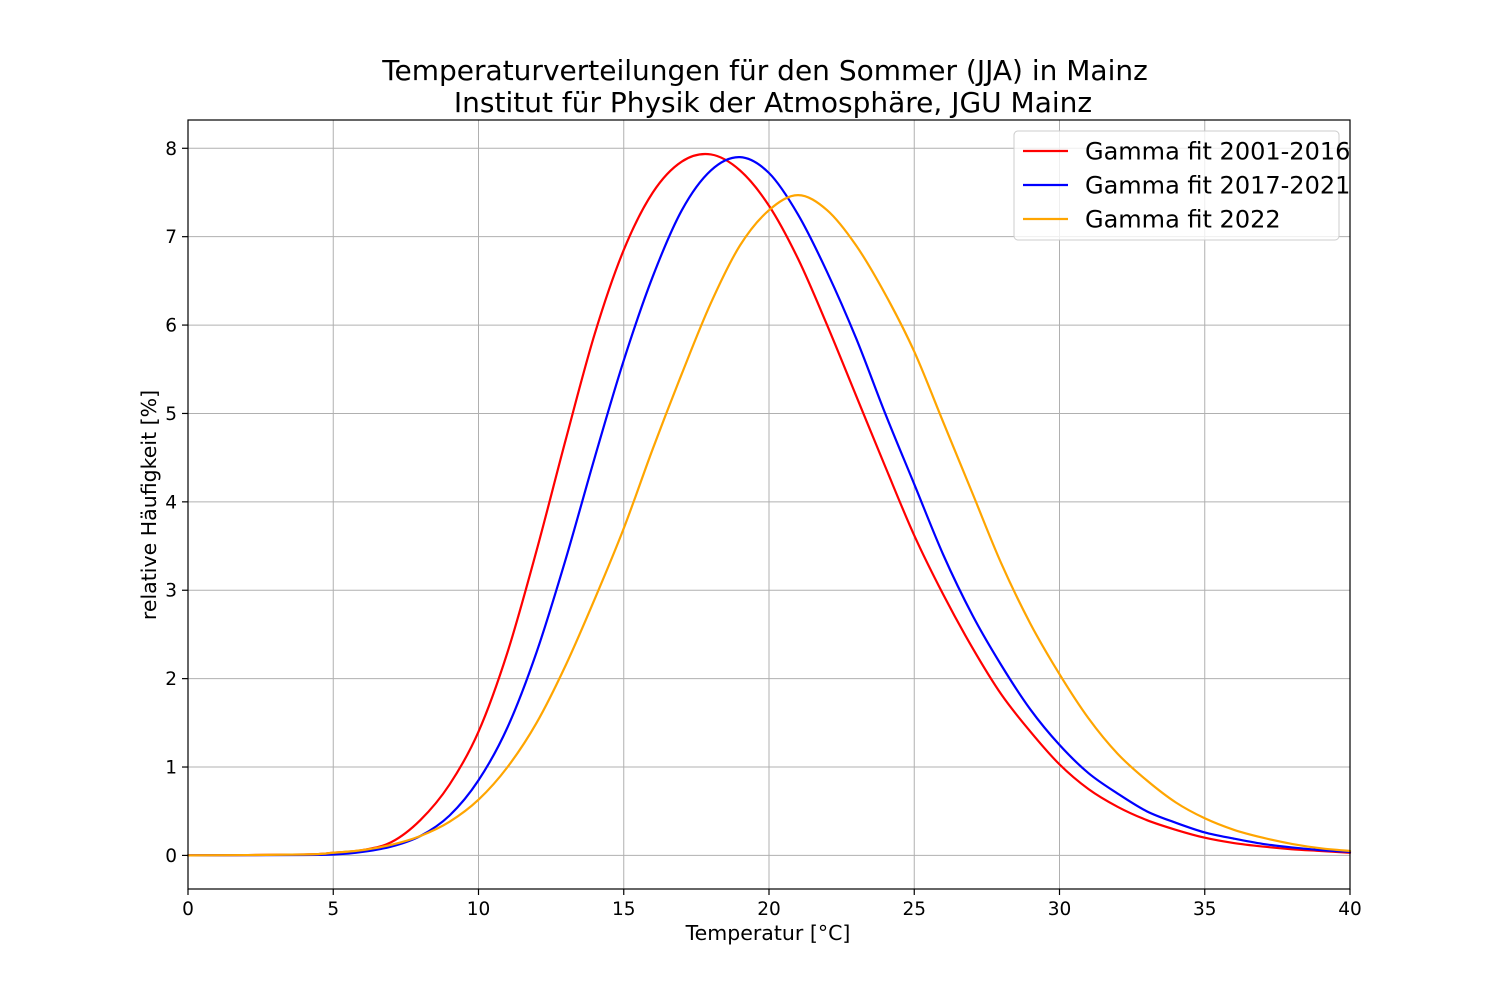 This screenshot has height=1004, width=1500. What do you see at coordinates (171, 326) in the screenshot?
I see `y-tick-label: 6` at bounding box center [171, 326].